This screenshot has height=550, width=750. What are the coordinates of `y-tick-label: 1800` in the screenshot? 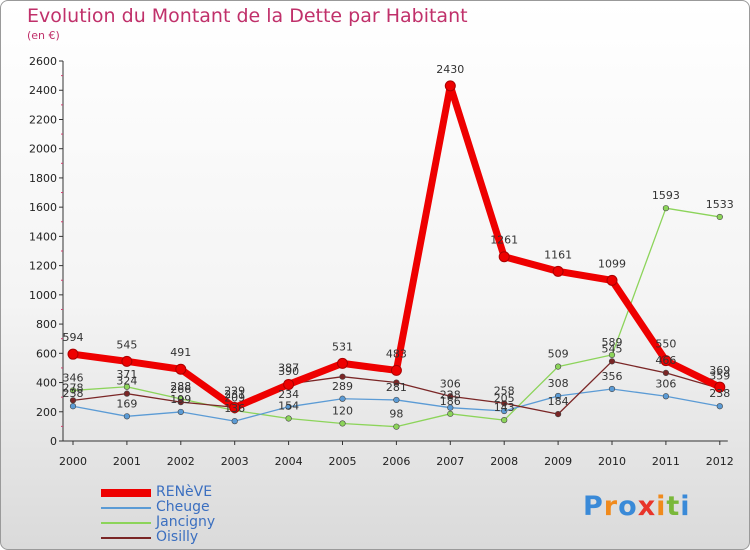 It's located at (43, 178).